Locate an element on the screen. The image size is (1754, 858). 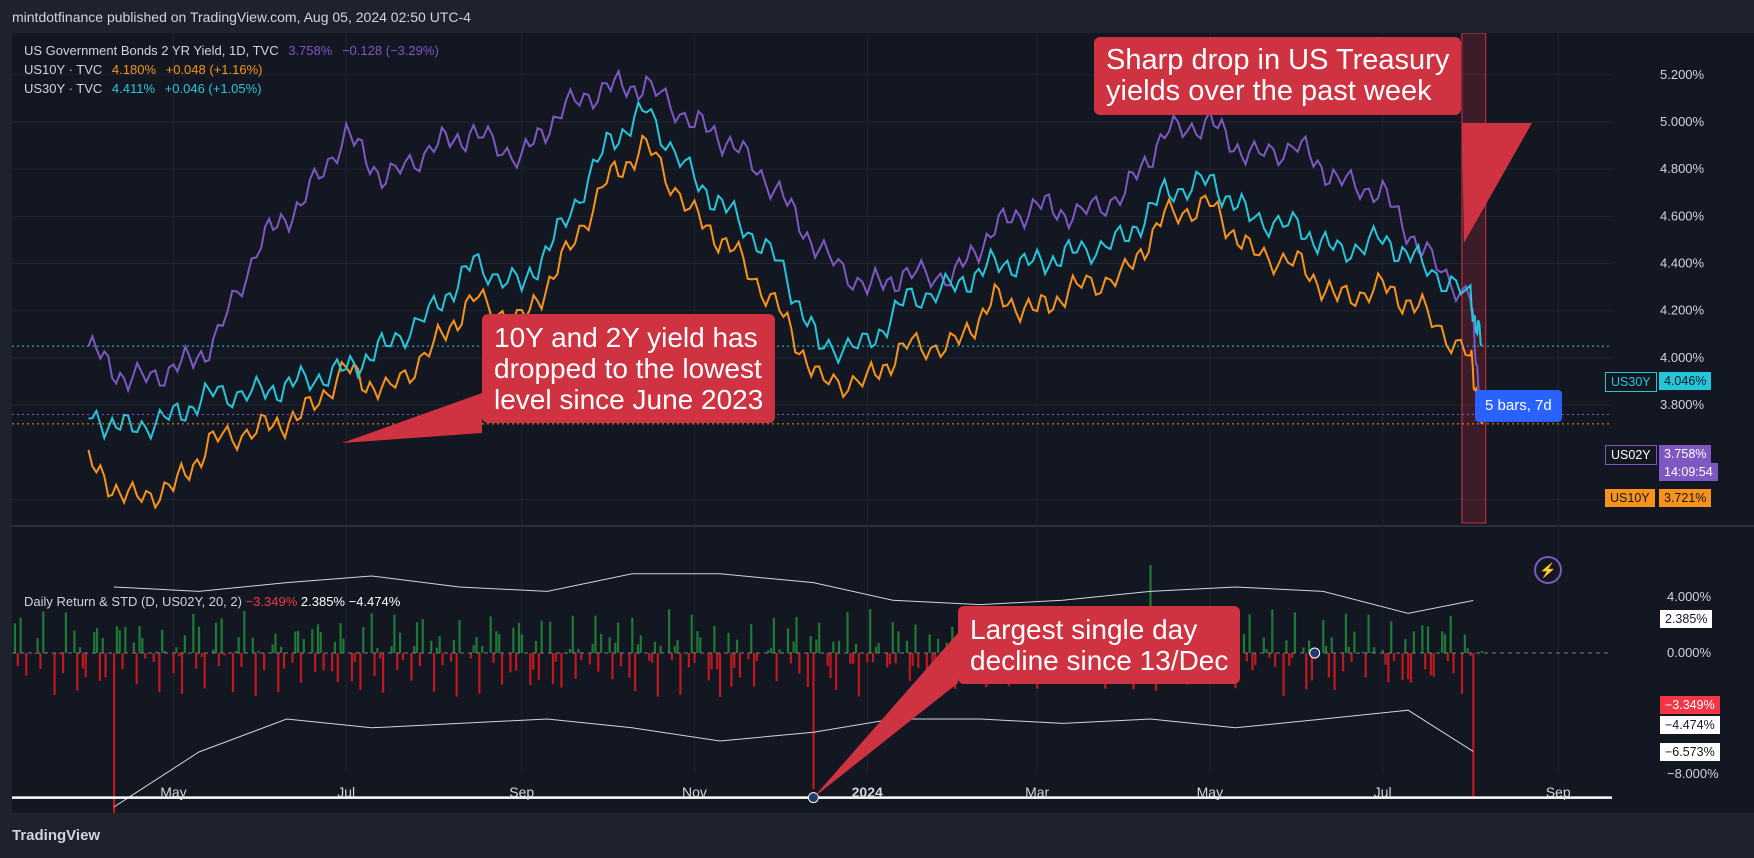
legend-us10y-value: 4.180% is located at coordinates (133, 69).